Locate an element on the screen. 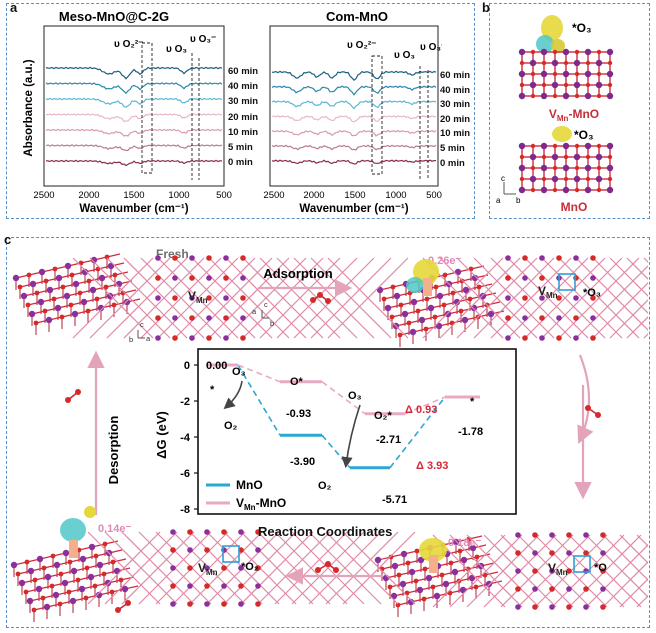 This screenshot has width=656, height=633. lbl-v1: -0.93 is located at coordinates (298, 414).